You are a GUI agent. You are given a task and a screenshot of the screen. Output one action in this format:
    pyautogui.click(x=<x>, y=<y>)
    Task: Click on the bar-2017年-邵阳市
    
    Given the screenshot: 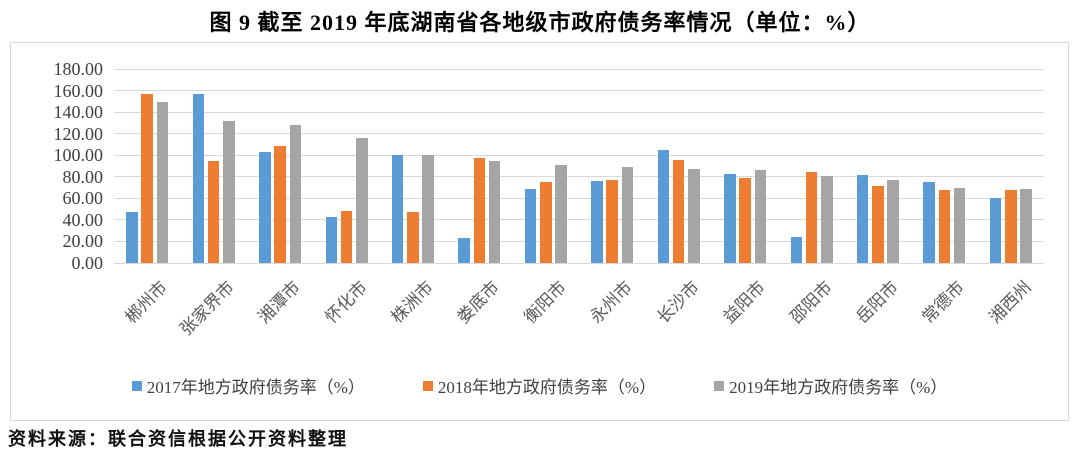 What is the action you would take?
    pyautogui.click(x=796, y=250)
    